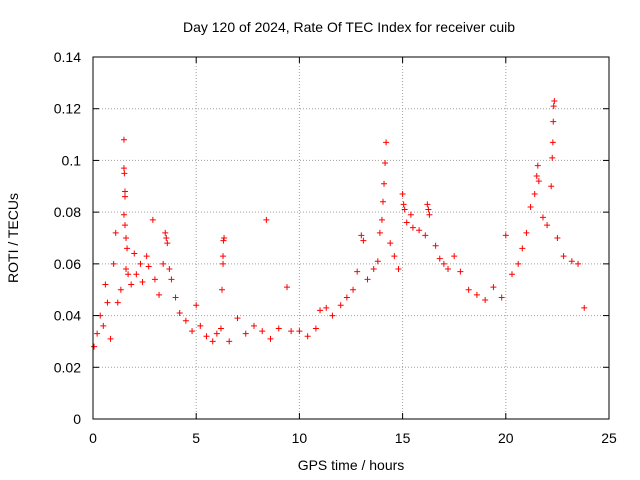  I want to click on y-tick-label: 0.02, so click(67, 367).